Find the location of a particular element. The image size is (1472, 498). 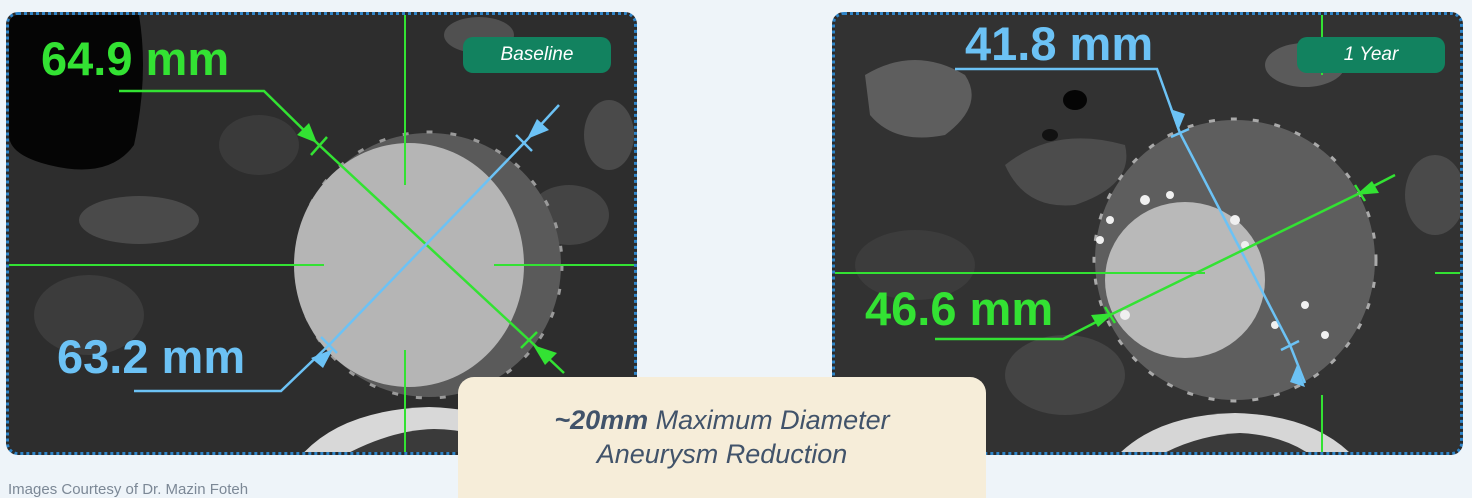

baseline-green-measurement: 64.9 mm is located at coordinates (135, 58).